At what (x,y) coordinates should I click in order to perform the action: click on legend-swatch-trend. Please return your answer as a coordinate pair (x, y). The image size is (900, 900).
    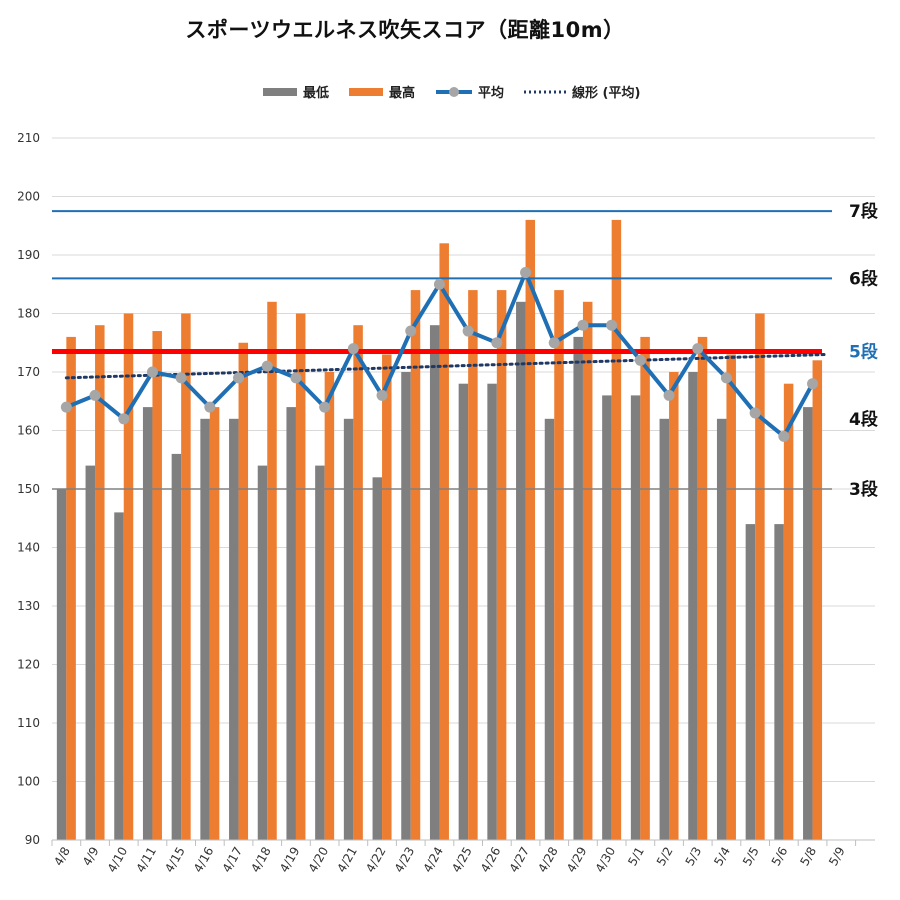
    Looking at the image, I should click on (545, 91).